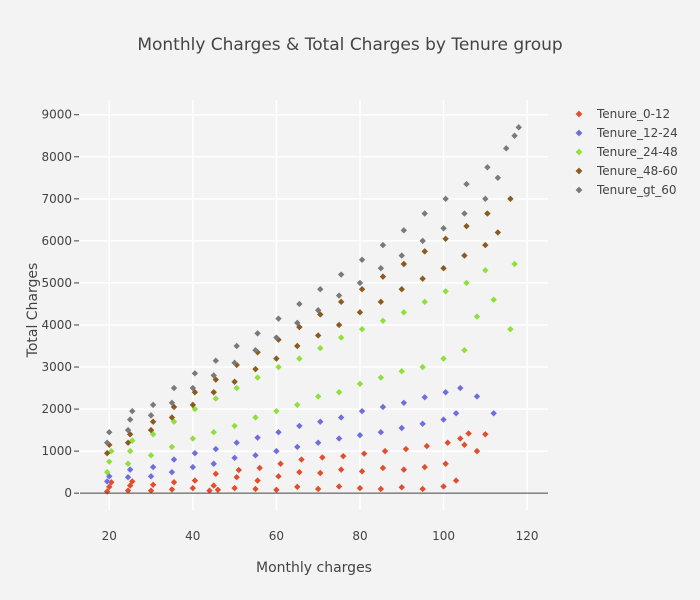  I want to click on legend-item: Tenure_0-12, so click(622, 114).